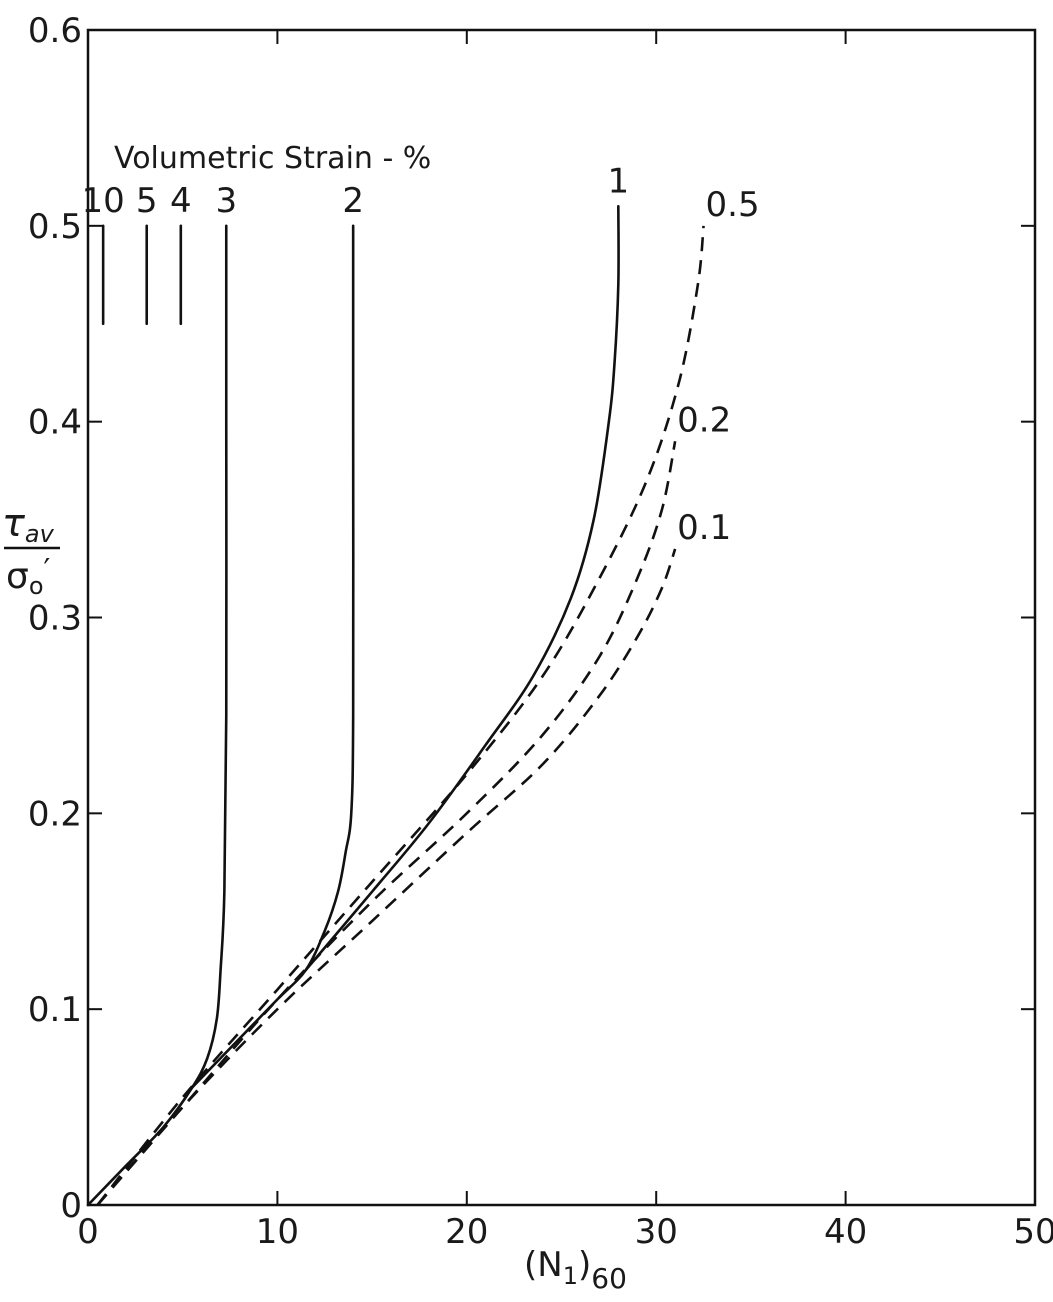  Describe the element at coordinates (704, 420) in the screenshot. I see `series-label-0-2: 0.2` at that location.